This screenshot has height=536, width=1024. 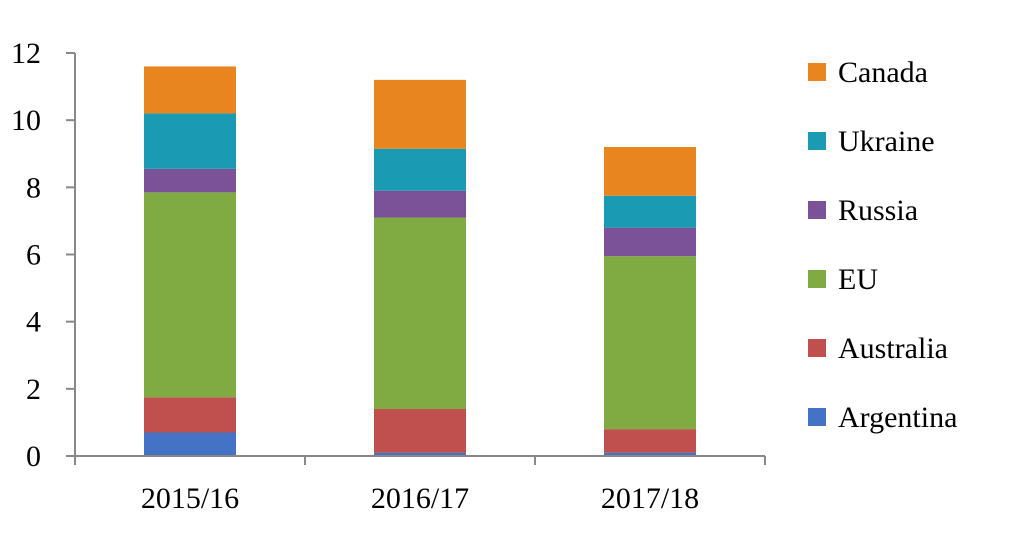 I want to click on x-axis: 2015/16 2016/17 2017/18, so click(x=420, y=485).